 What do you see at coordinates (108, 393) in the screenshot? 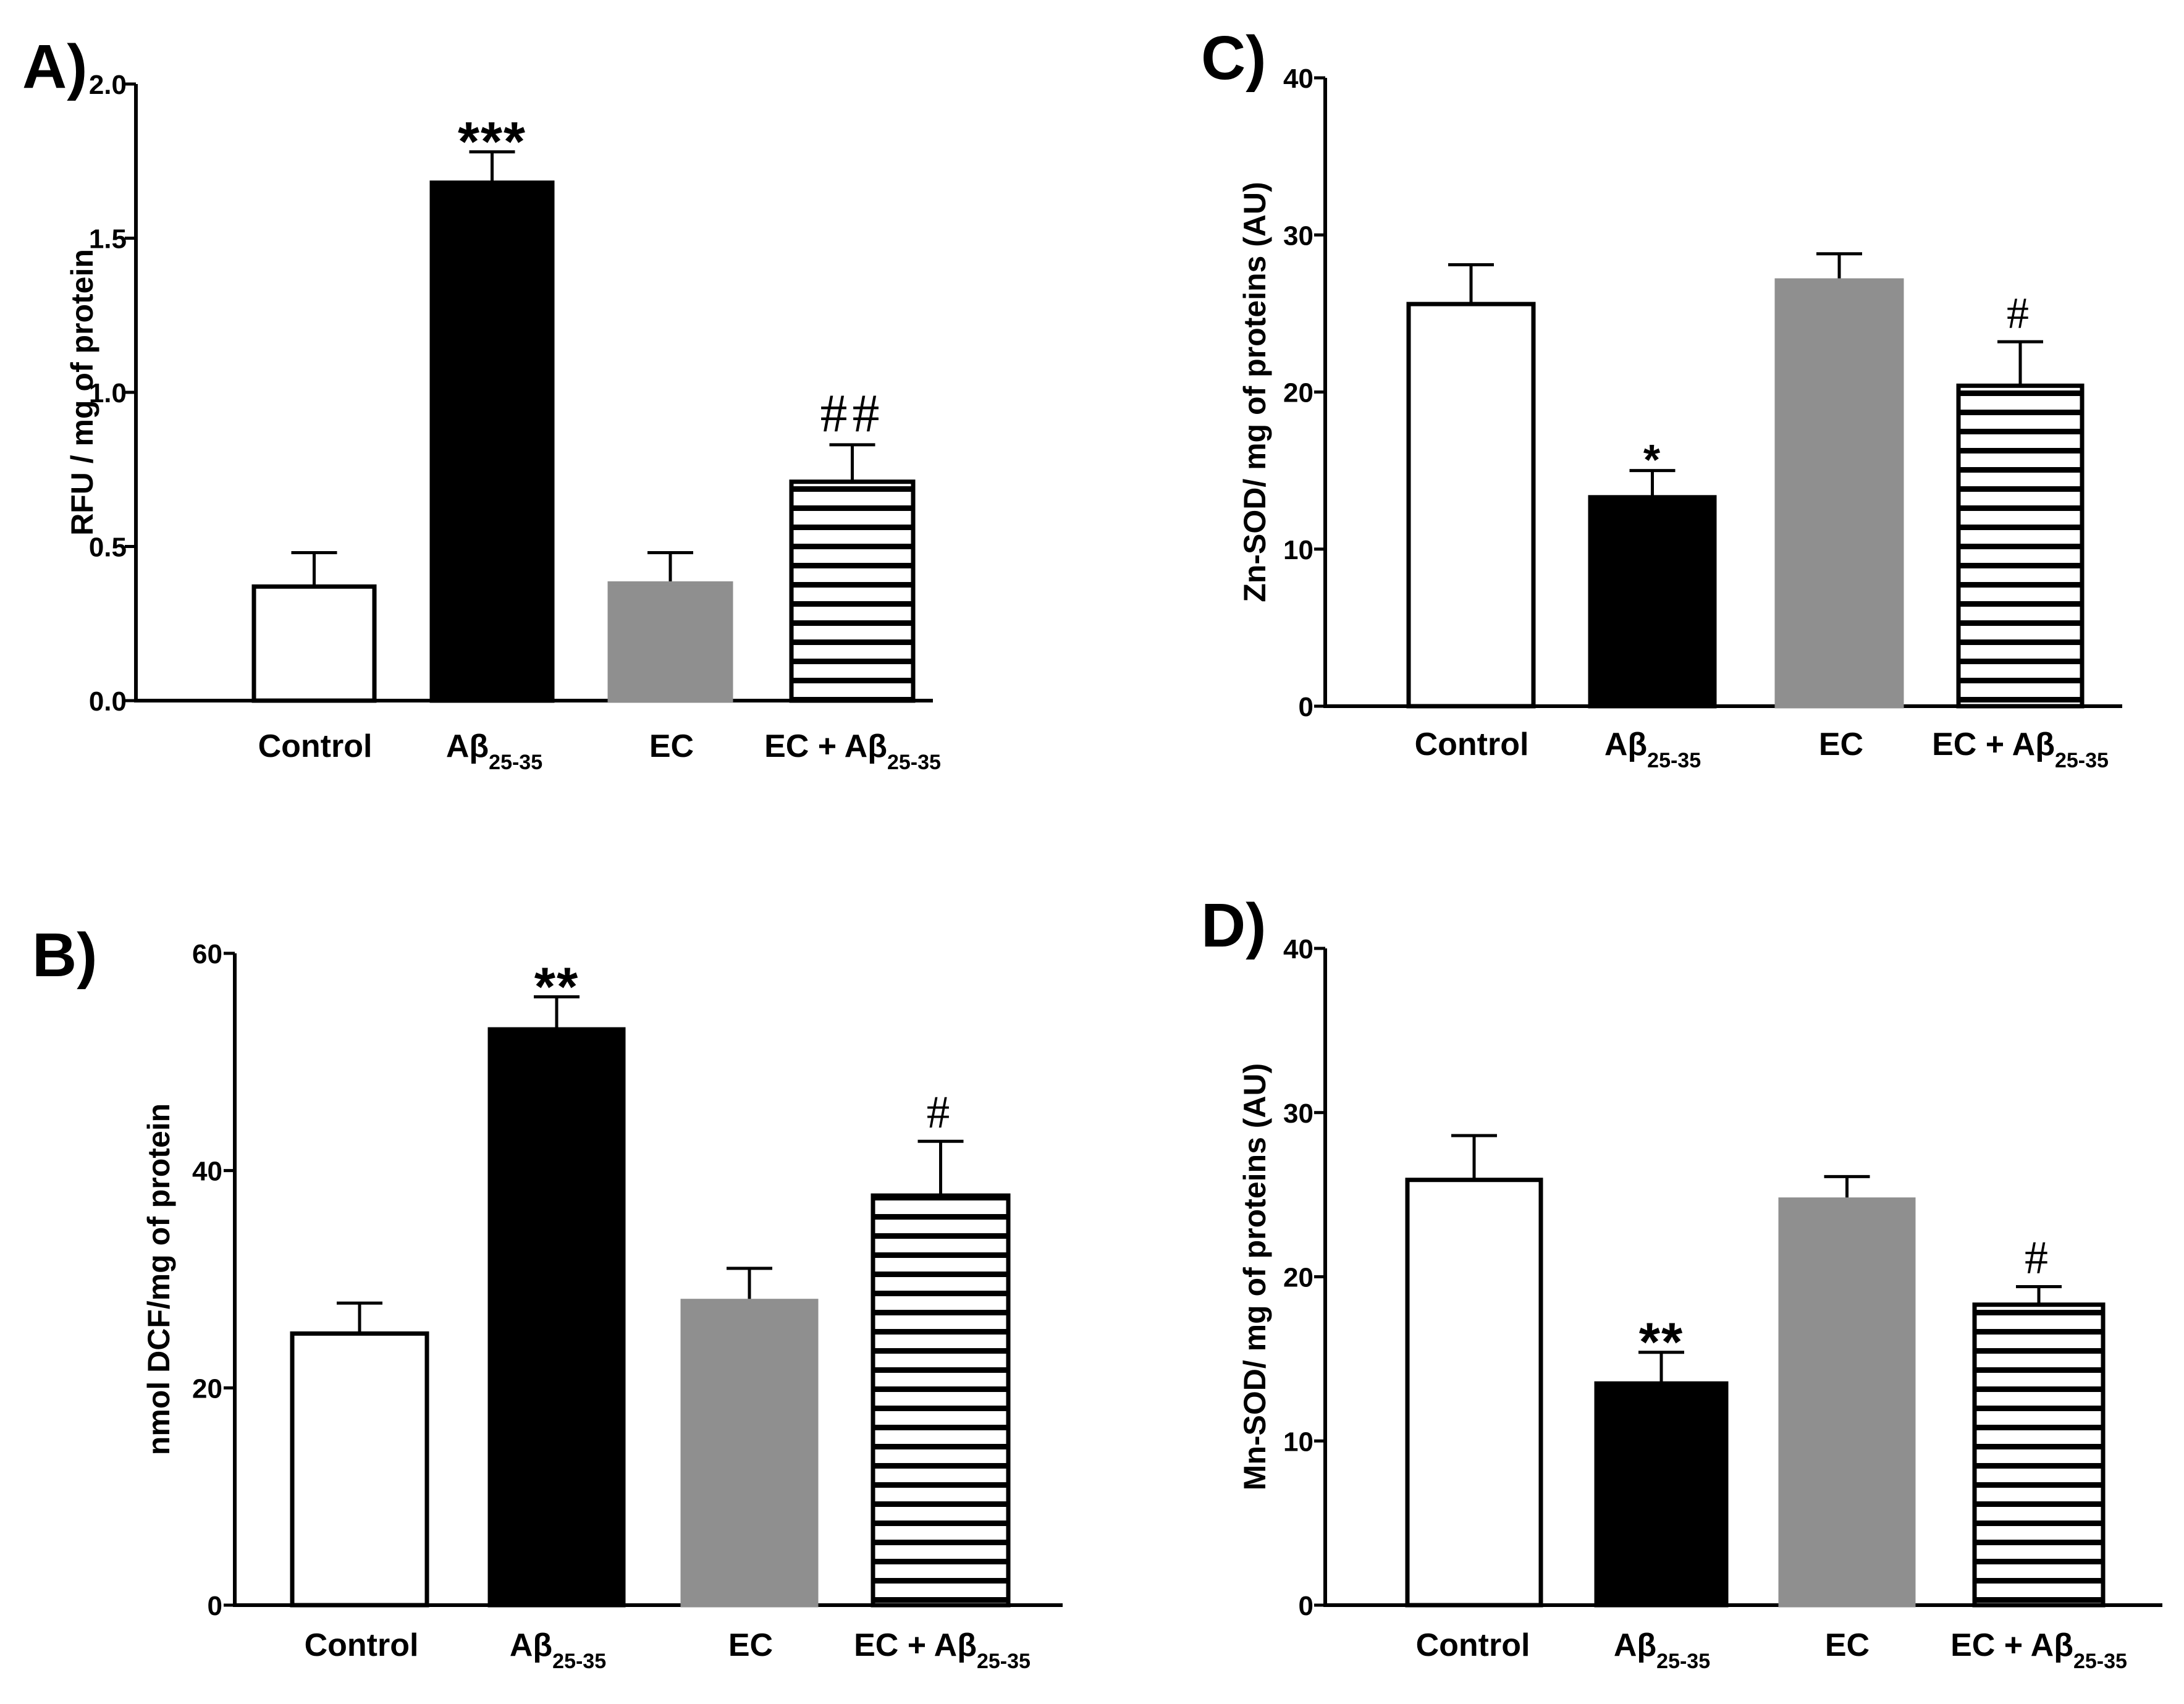
I see `y-tick-label: 1.0` at bounding box center [108, 393].